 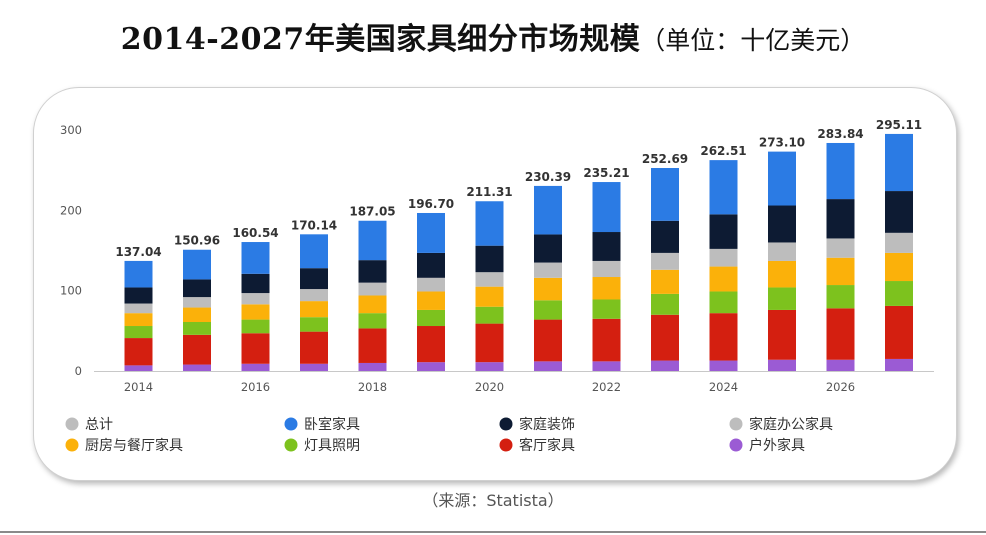 What do you see at coordinates (547, 424) in the screenshot?
I see `legend-label: 家庭装饰` at bounding box center [547, 424].